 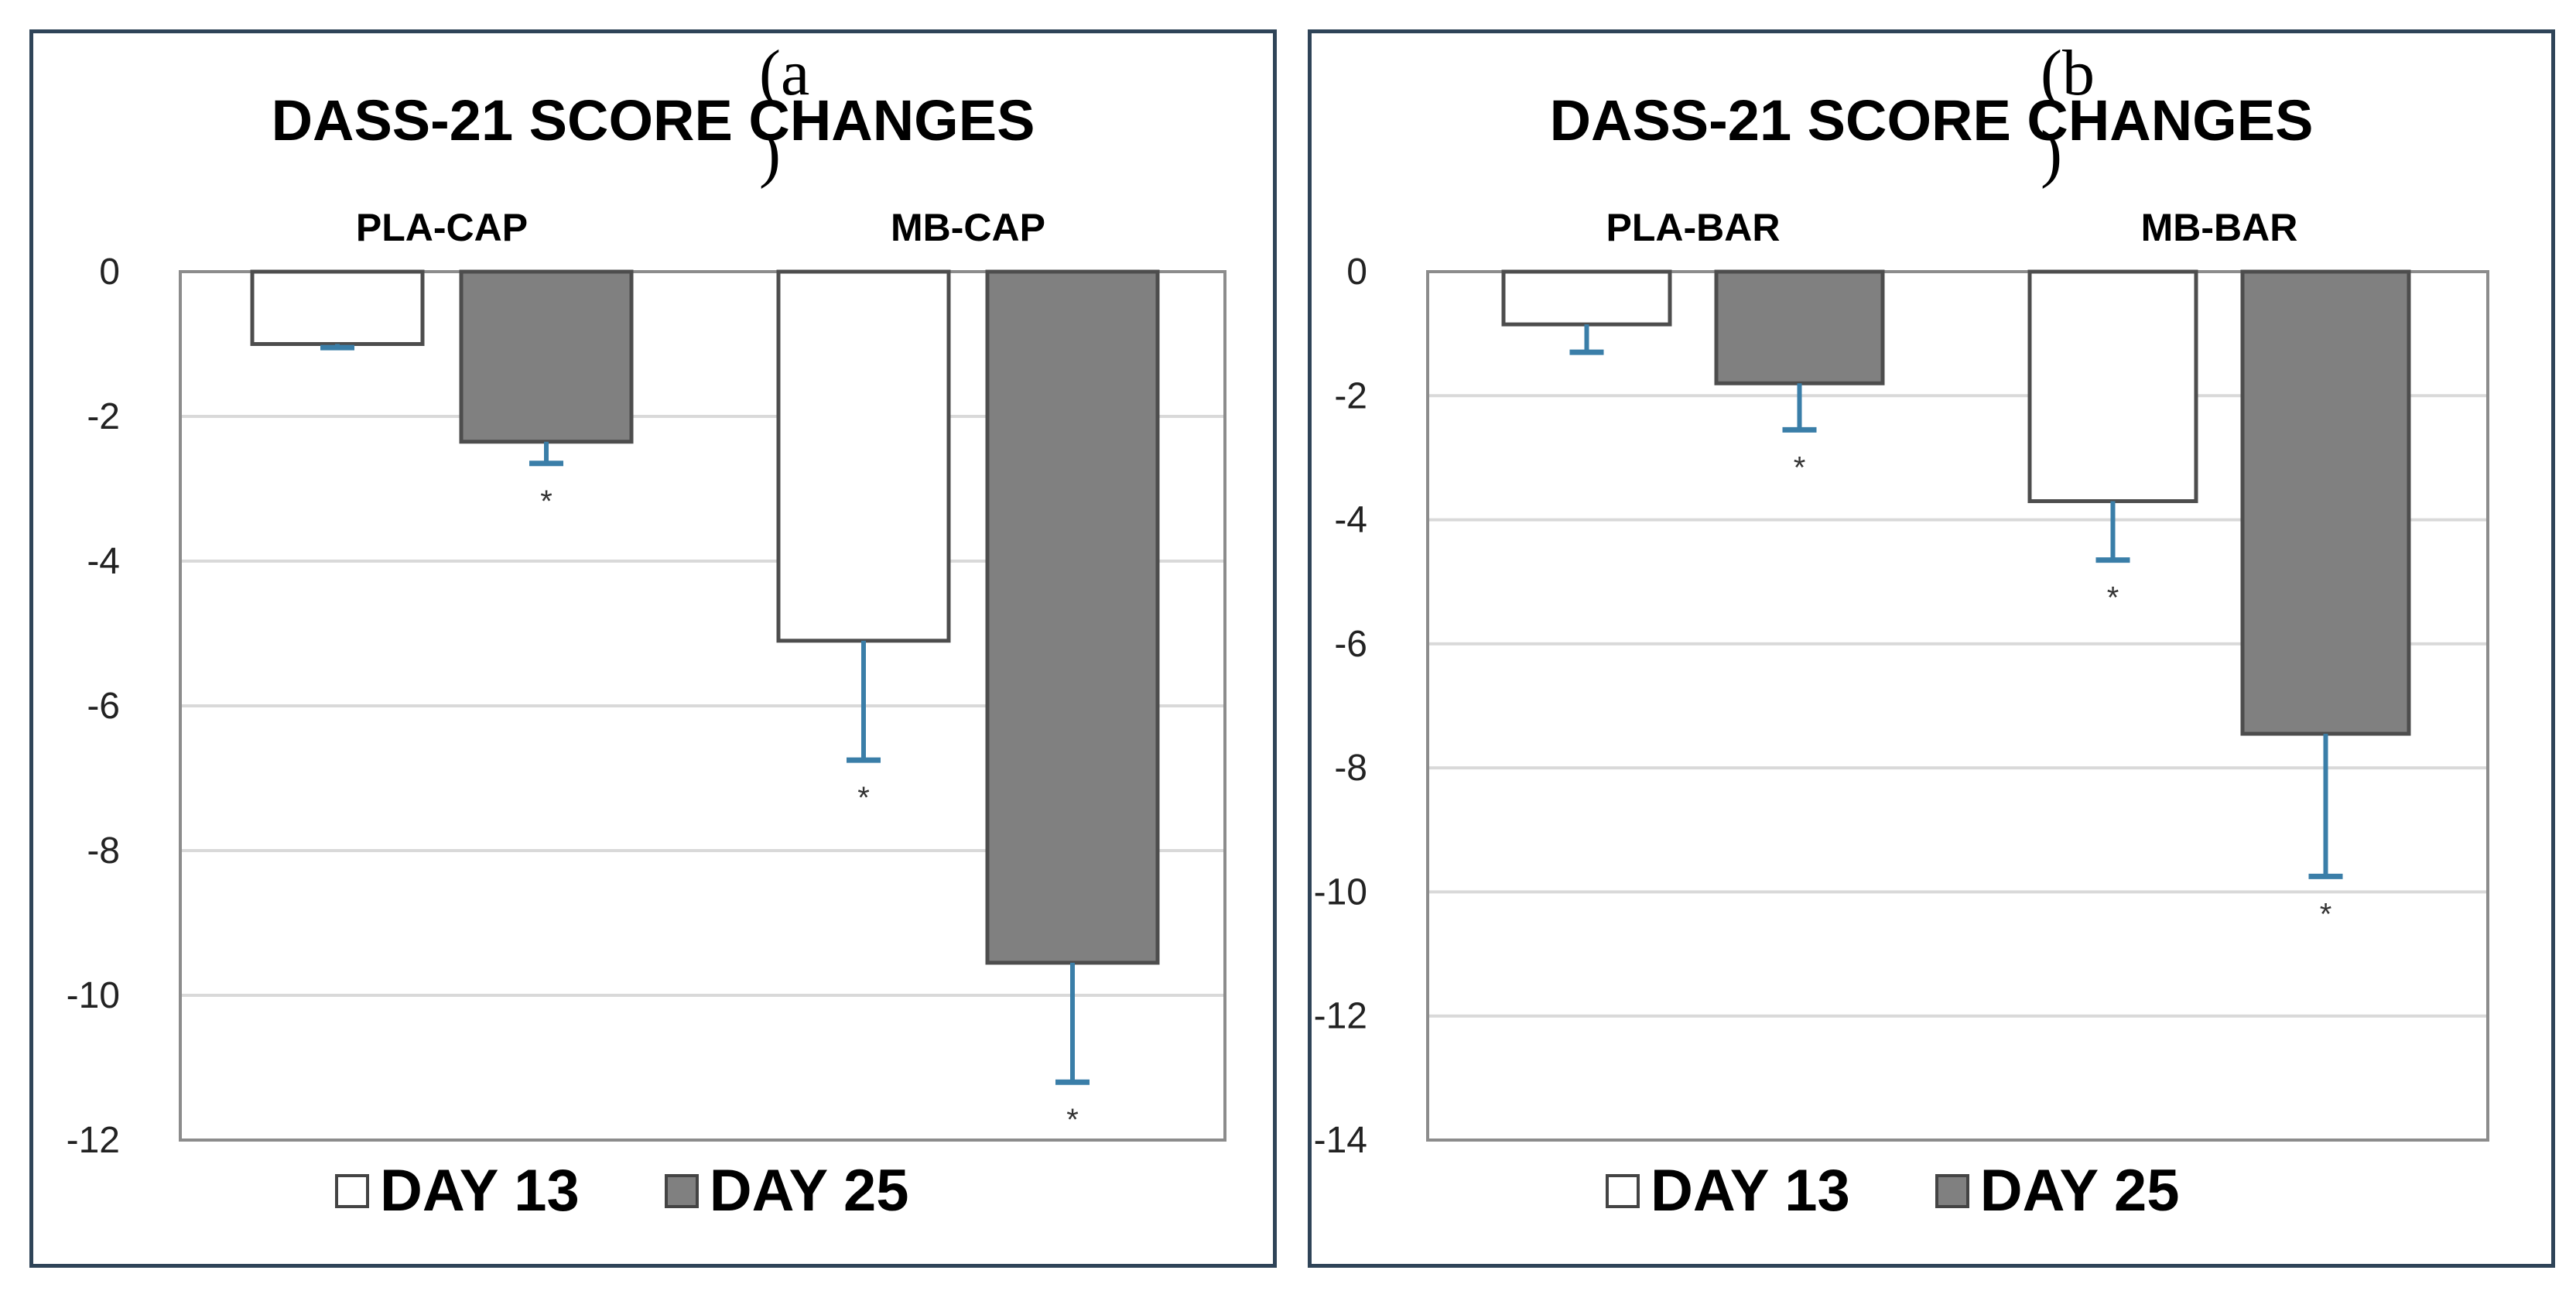 I want to click on panel-label-b: (b ), so click(x=2068, y=114).